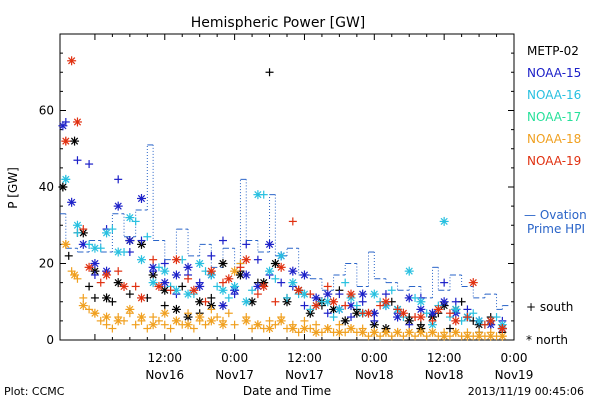 This screenshot has width=600, height=400. I want to click on legend-entry: NOAA-18, so click(554, 139).